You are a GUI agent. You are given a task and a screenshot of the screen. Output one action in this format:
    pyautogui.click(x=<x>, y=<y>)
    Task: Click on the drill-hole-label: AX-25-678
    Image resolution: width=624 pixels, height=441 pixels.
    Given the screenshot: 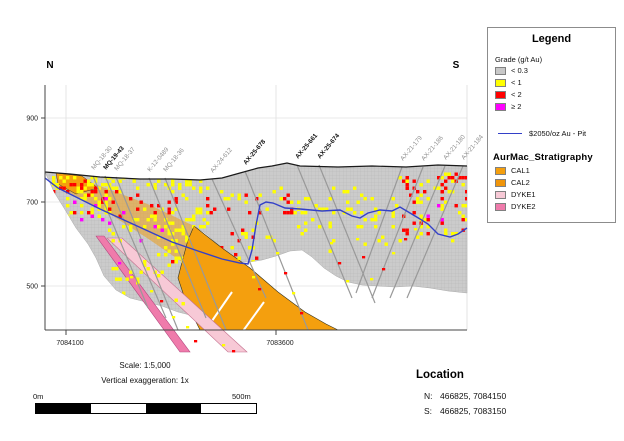 What is the action you would take?
    pyautogui.click(x=254, y=152)
    